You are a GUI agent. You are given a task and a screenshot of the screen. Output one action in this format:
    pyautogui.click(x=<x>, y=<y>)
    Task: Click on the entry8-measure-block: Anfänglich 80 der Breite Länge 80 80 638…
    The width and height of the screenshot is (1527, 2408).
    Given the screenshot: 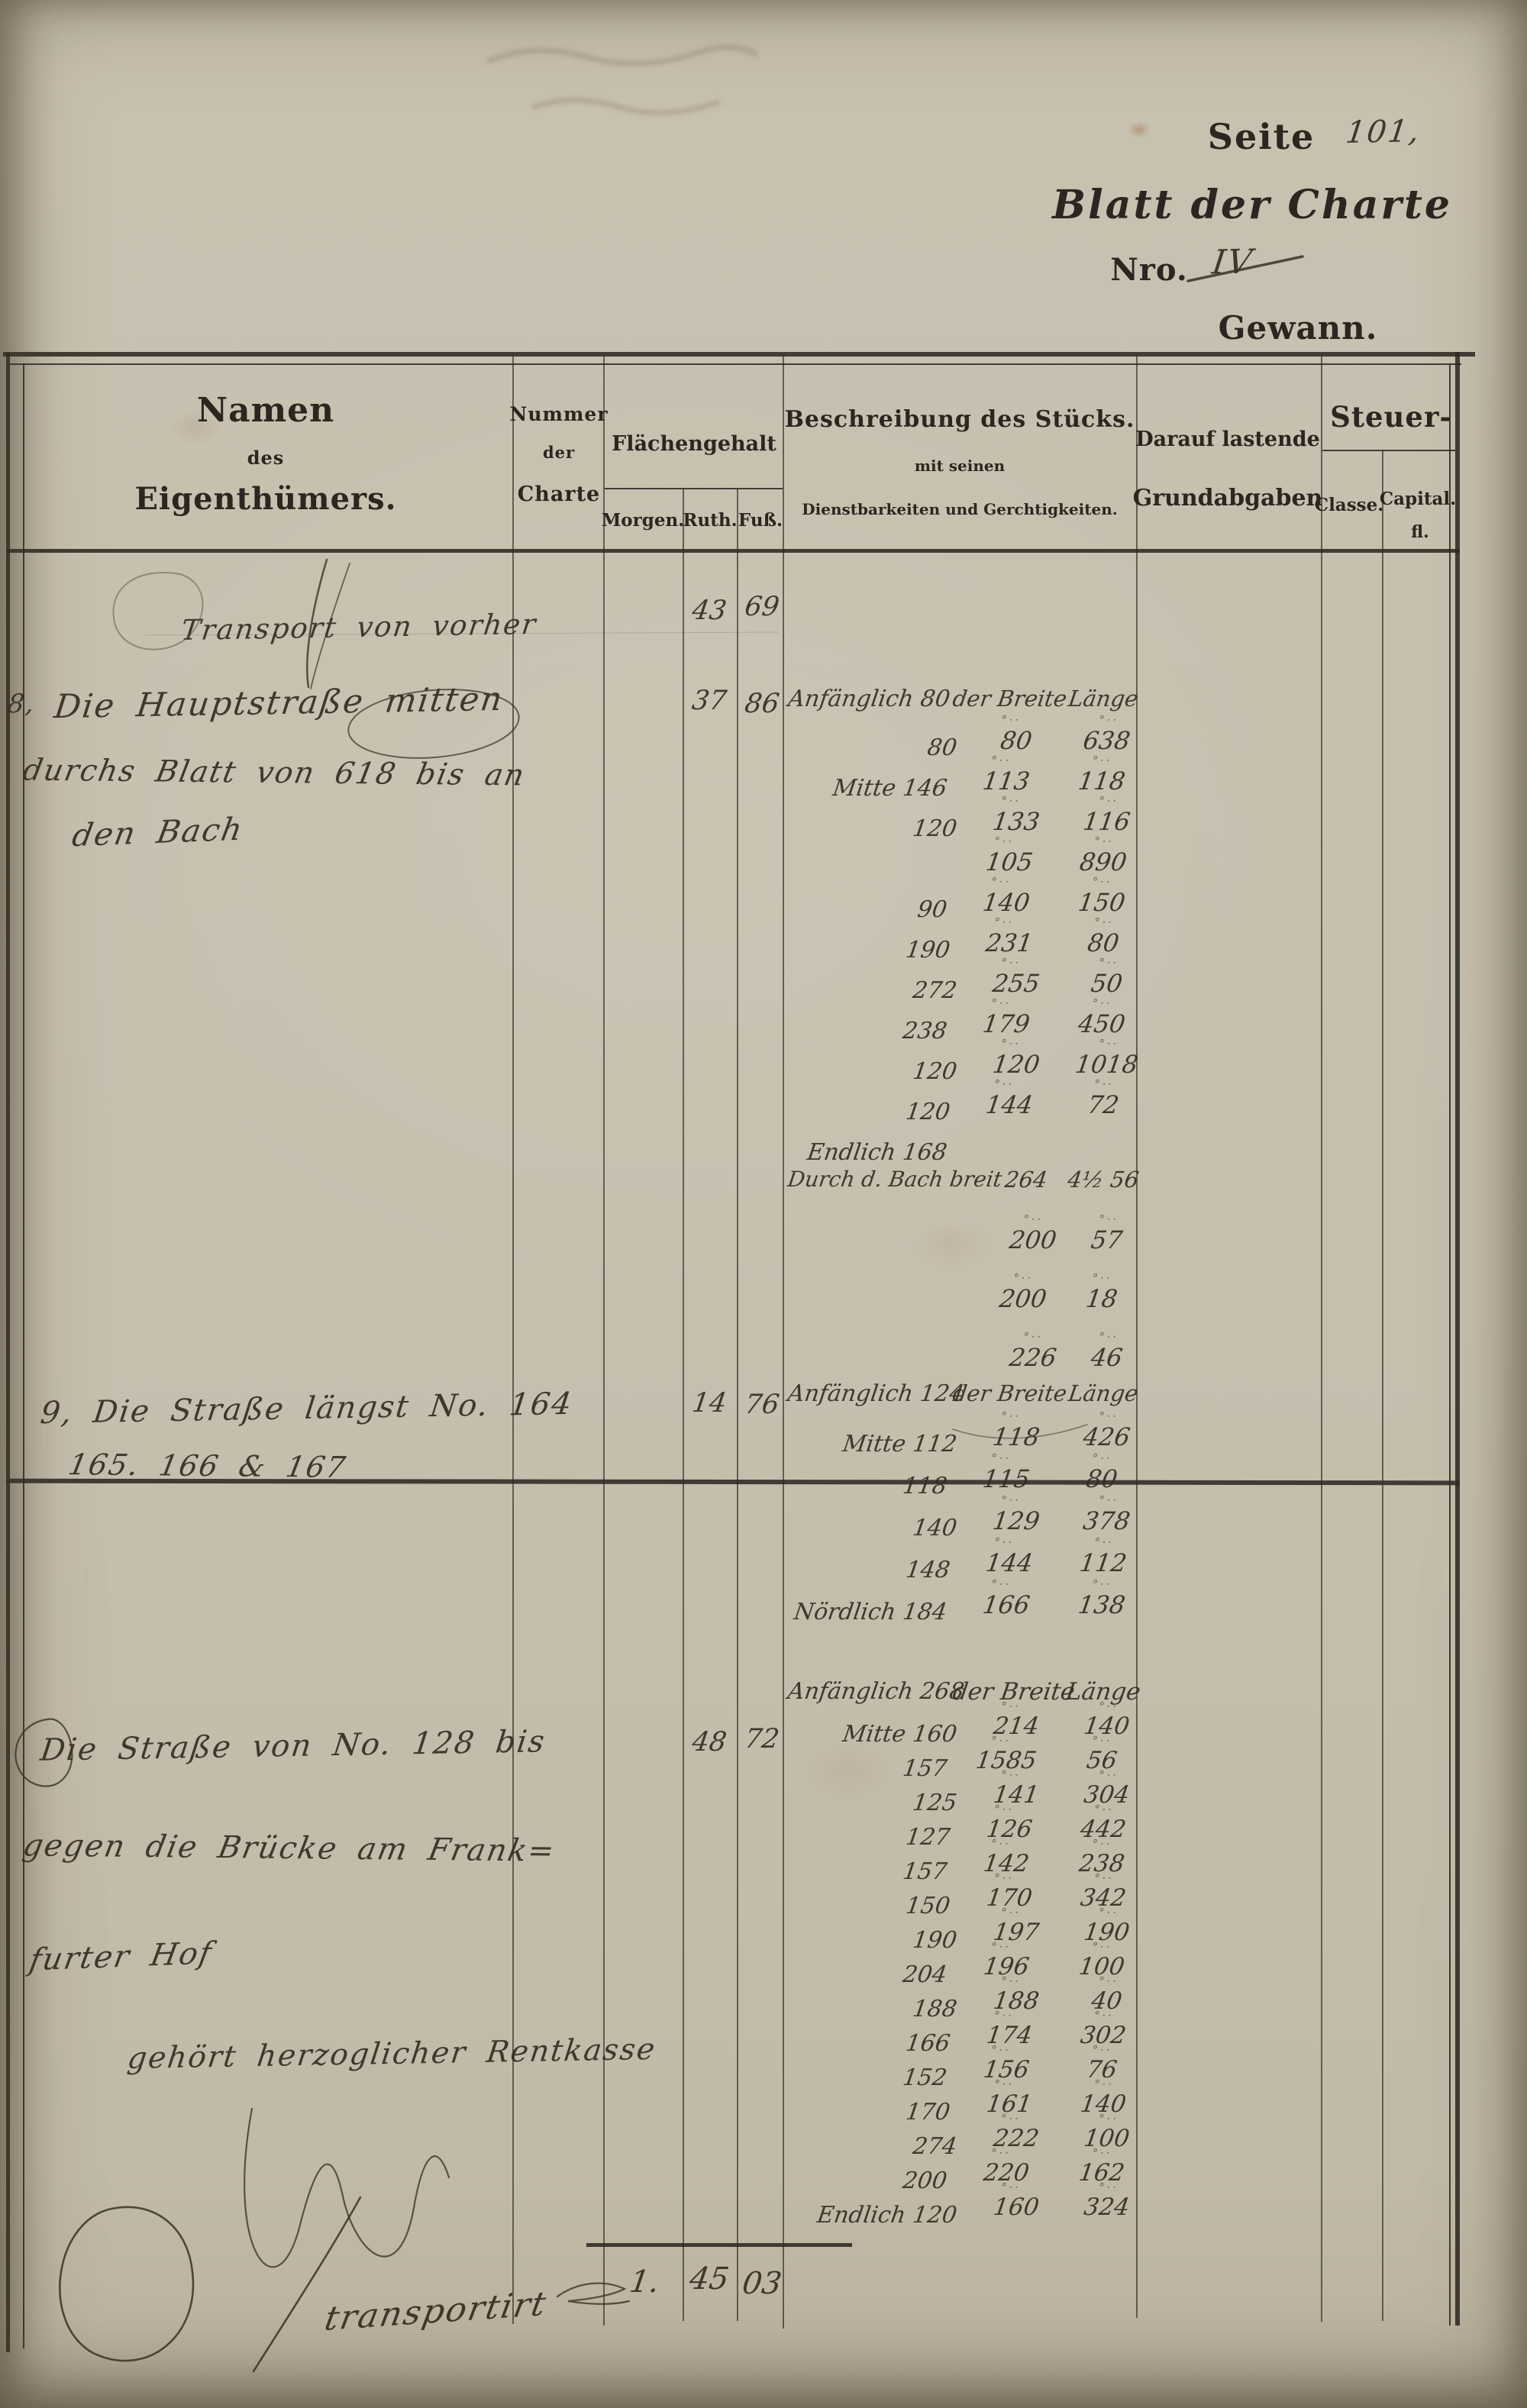 What is the action you would take?
    pyautogui.click(x=963, y=928)
    